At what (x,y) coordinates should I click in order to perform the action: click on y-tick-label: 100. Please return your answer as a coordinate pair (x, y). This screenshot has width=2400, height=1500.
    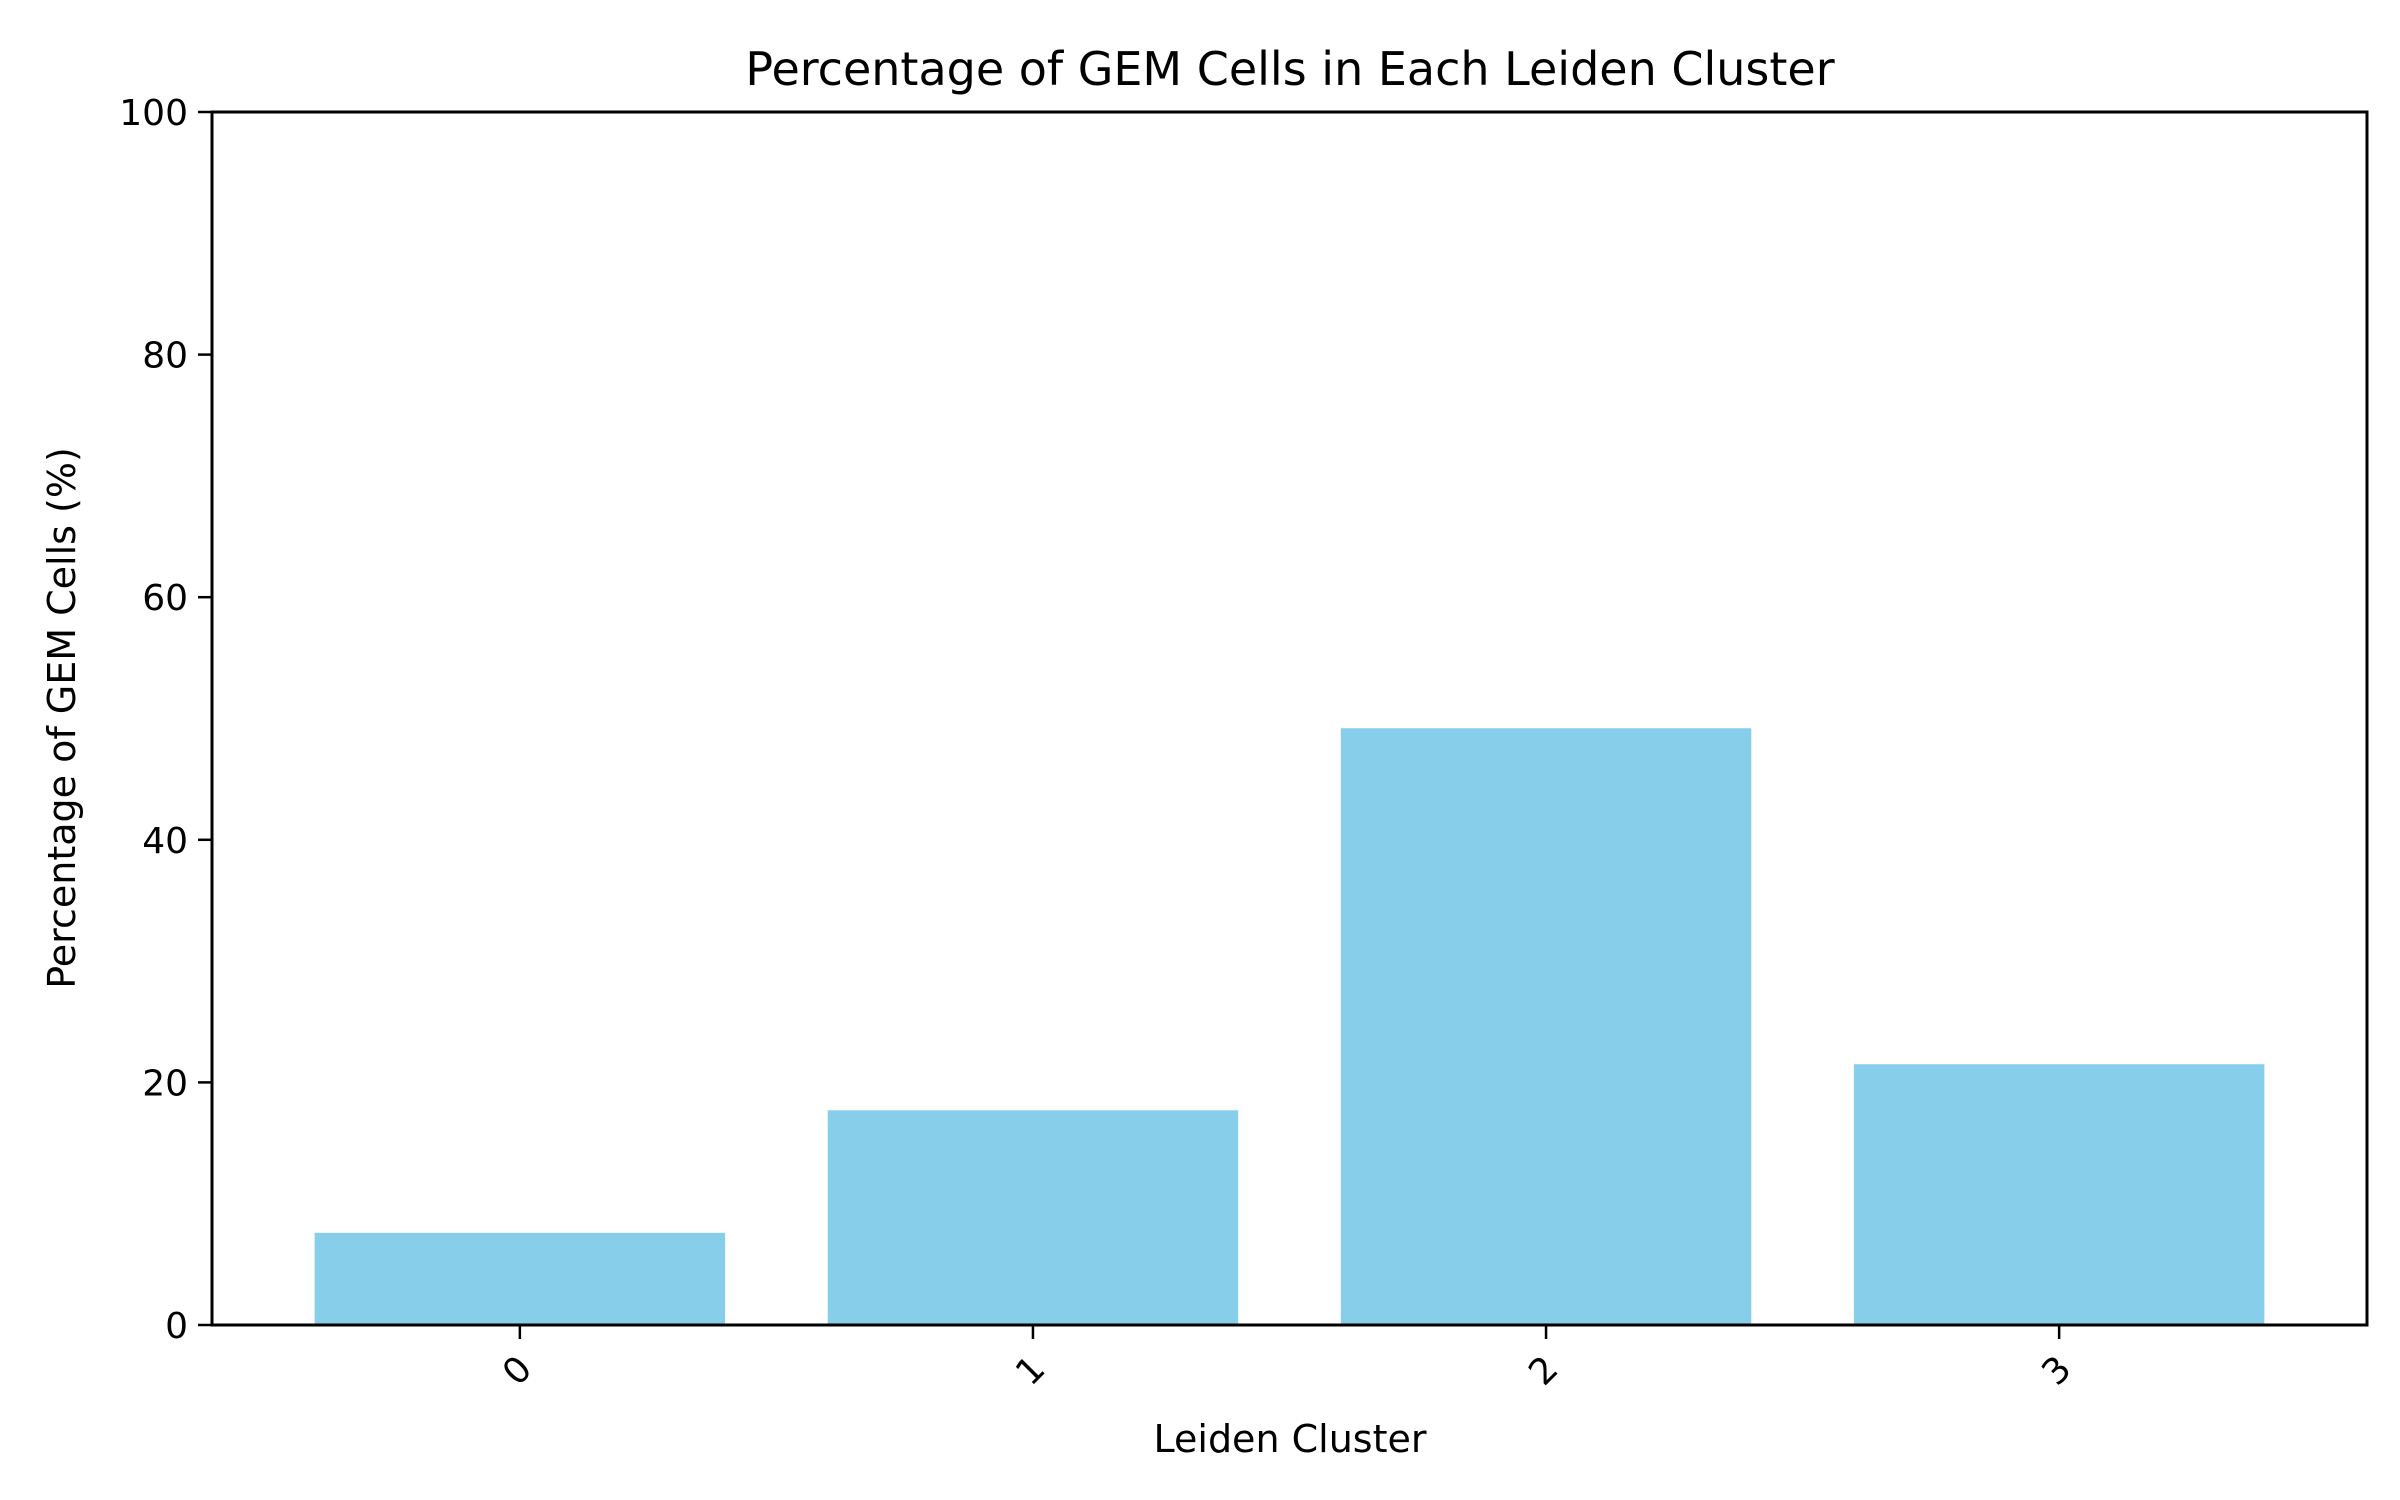
    Looking at the image, I should click on (153, 113).